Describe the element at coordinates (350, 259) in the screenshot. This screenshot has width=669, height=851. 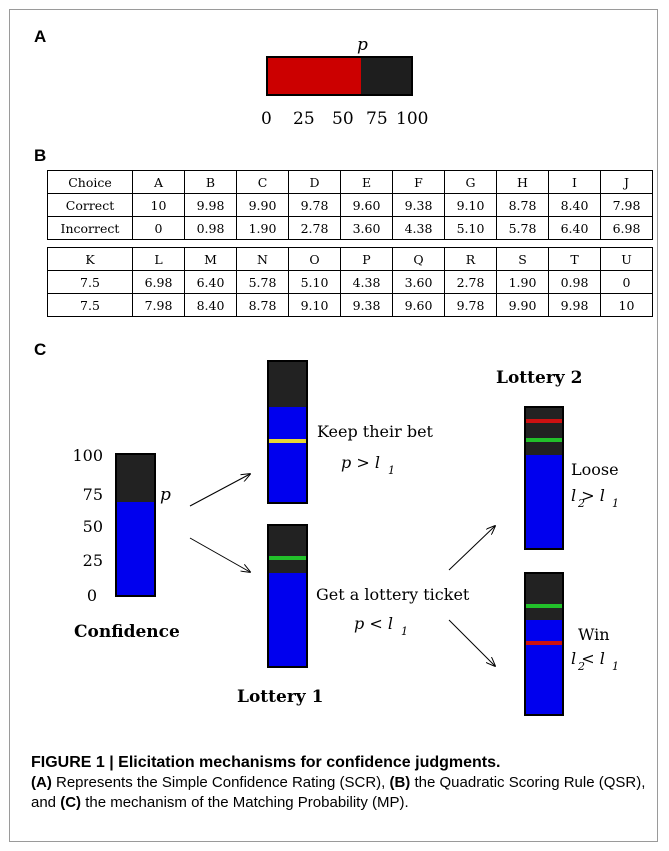
I see `table-header-row: K L M N O P Q R S T U` at that location.